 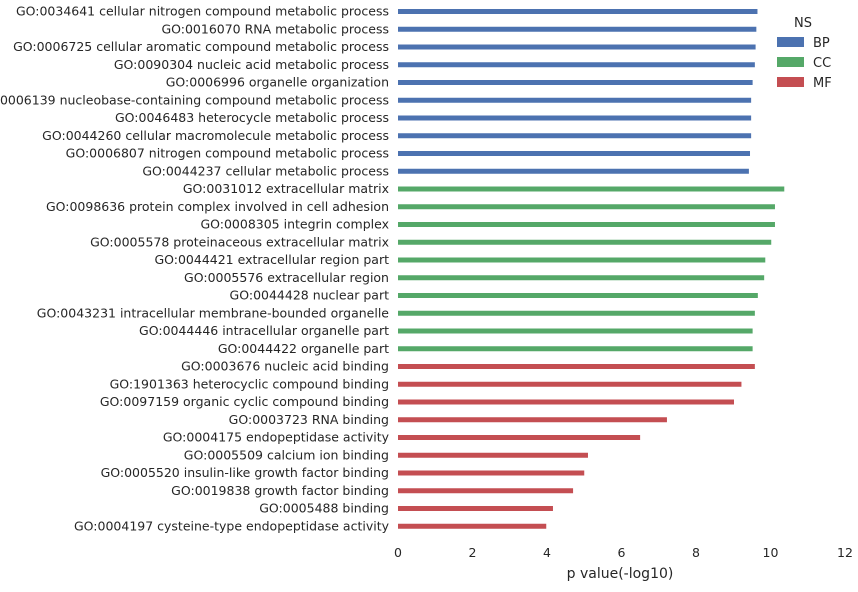 I want to click on category-label-24: GO:0004175 endopeptidase activity, so click(x=276, y=437).